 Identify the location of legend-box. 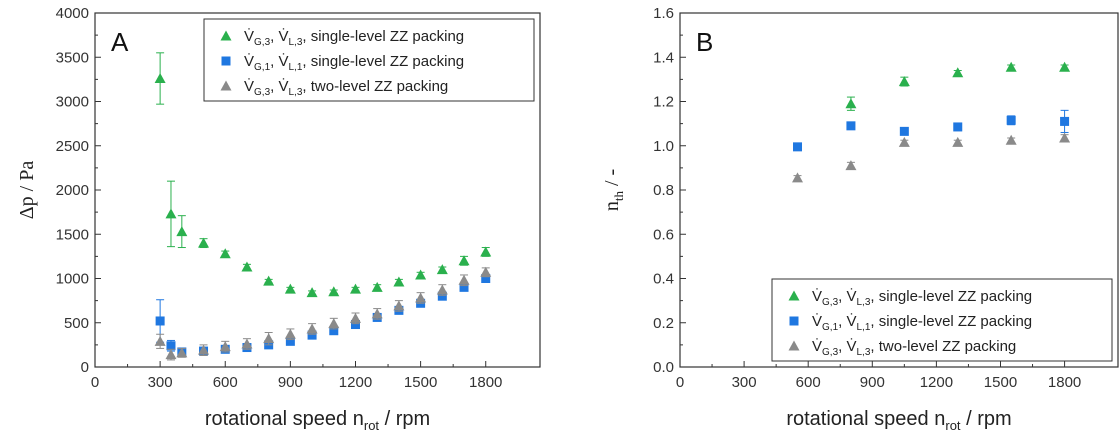
(369, 60).